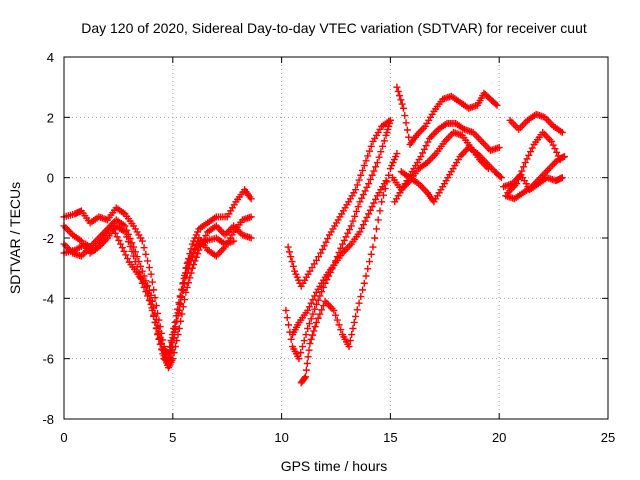 The image size is (640, 480). What do you see at coordinates (499, 437) in the screenshot?
I see `x-tick-label: 20` at bounding box center [499, 437].